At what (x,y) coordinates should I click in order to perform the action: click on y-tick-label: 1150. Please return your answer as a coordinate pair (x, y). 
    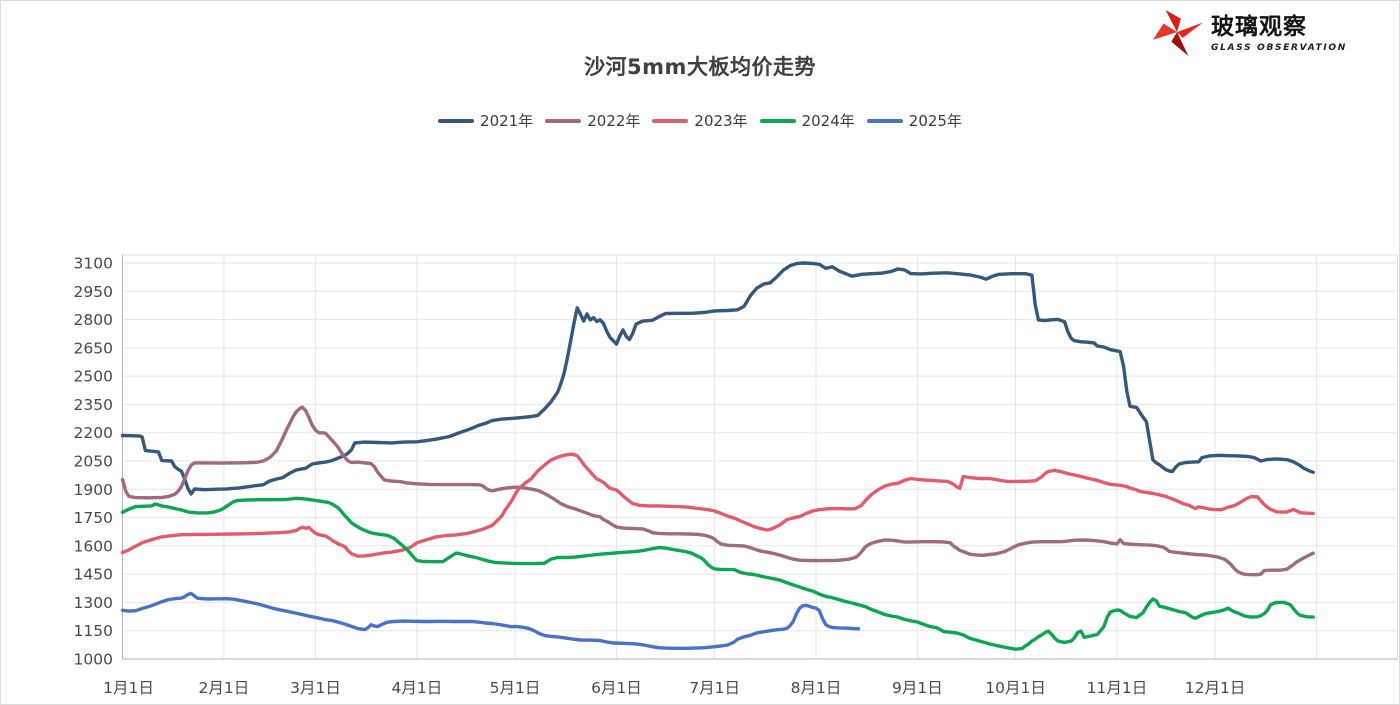
    Looking at the image, I should click on (93, 631).